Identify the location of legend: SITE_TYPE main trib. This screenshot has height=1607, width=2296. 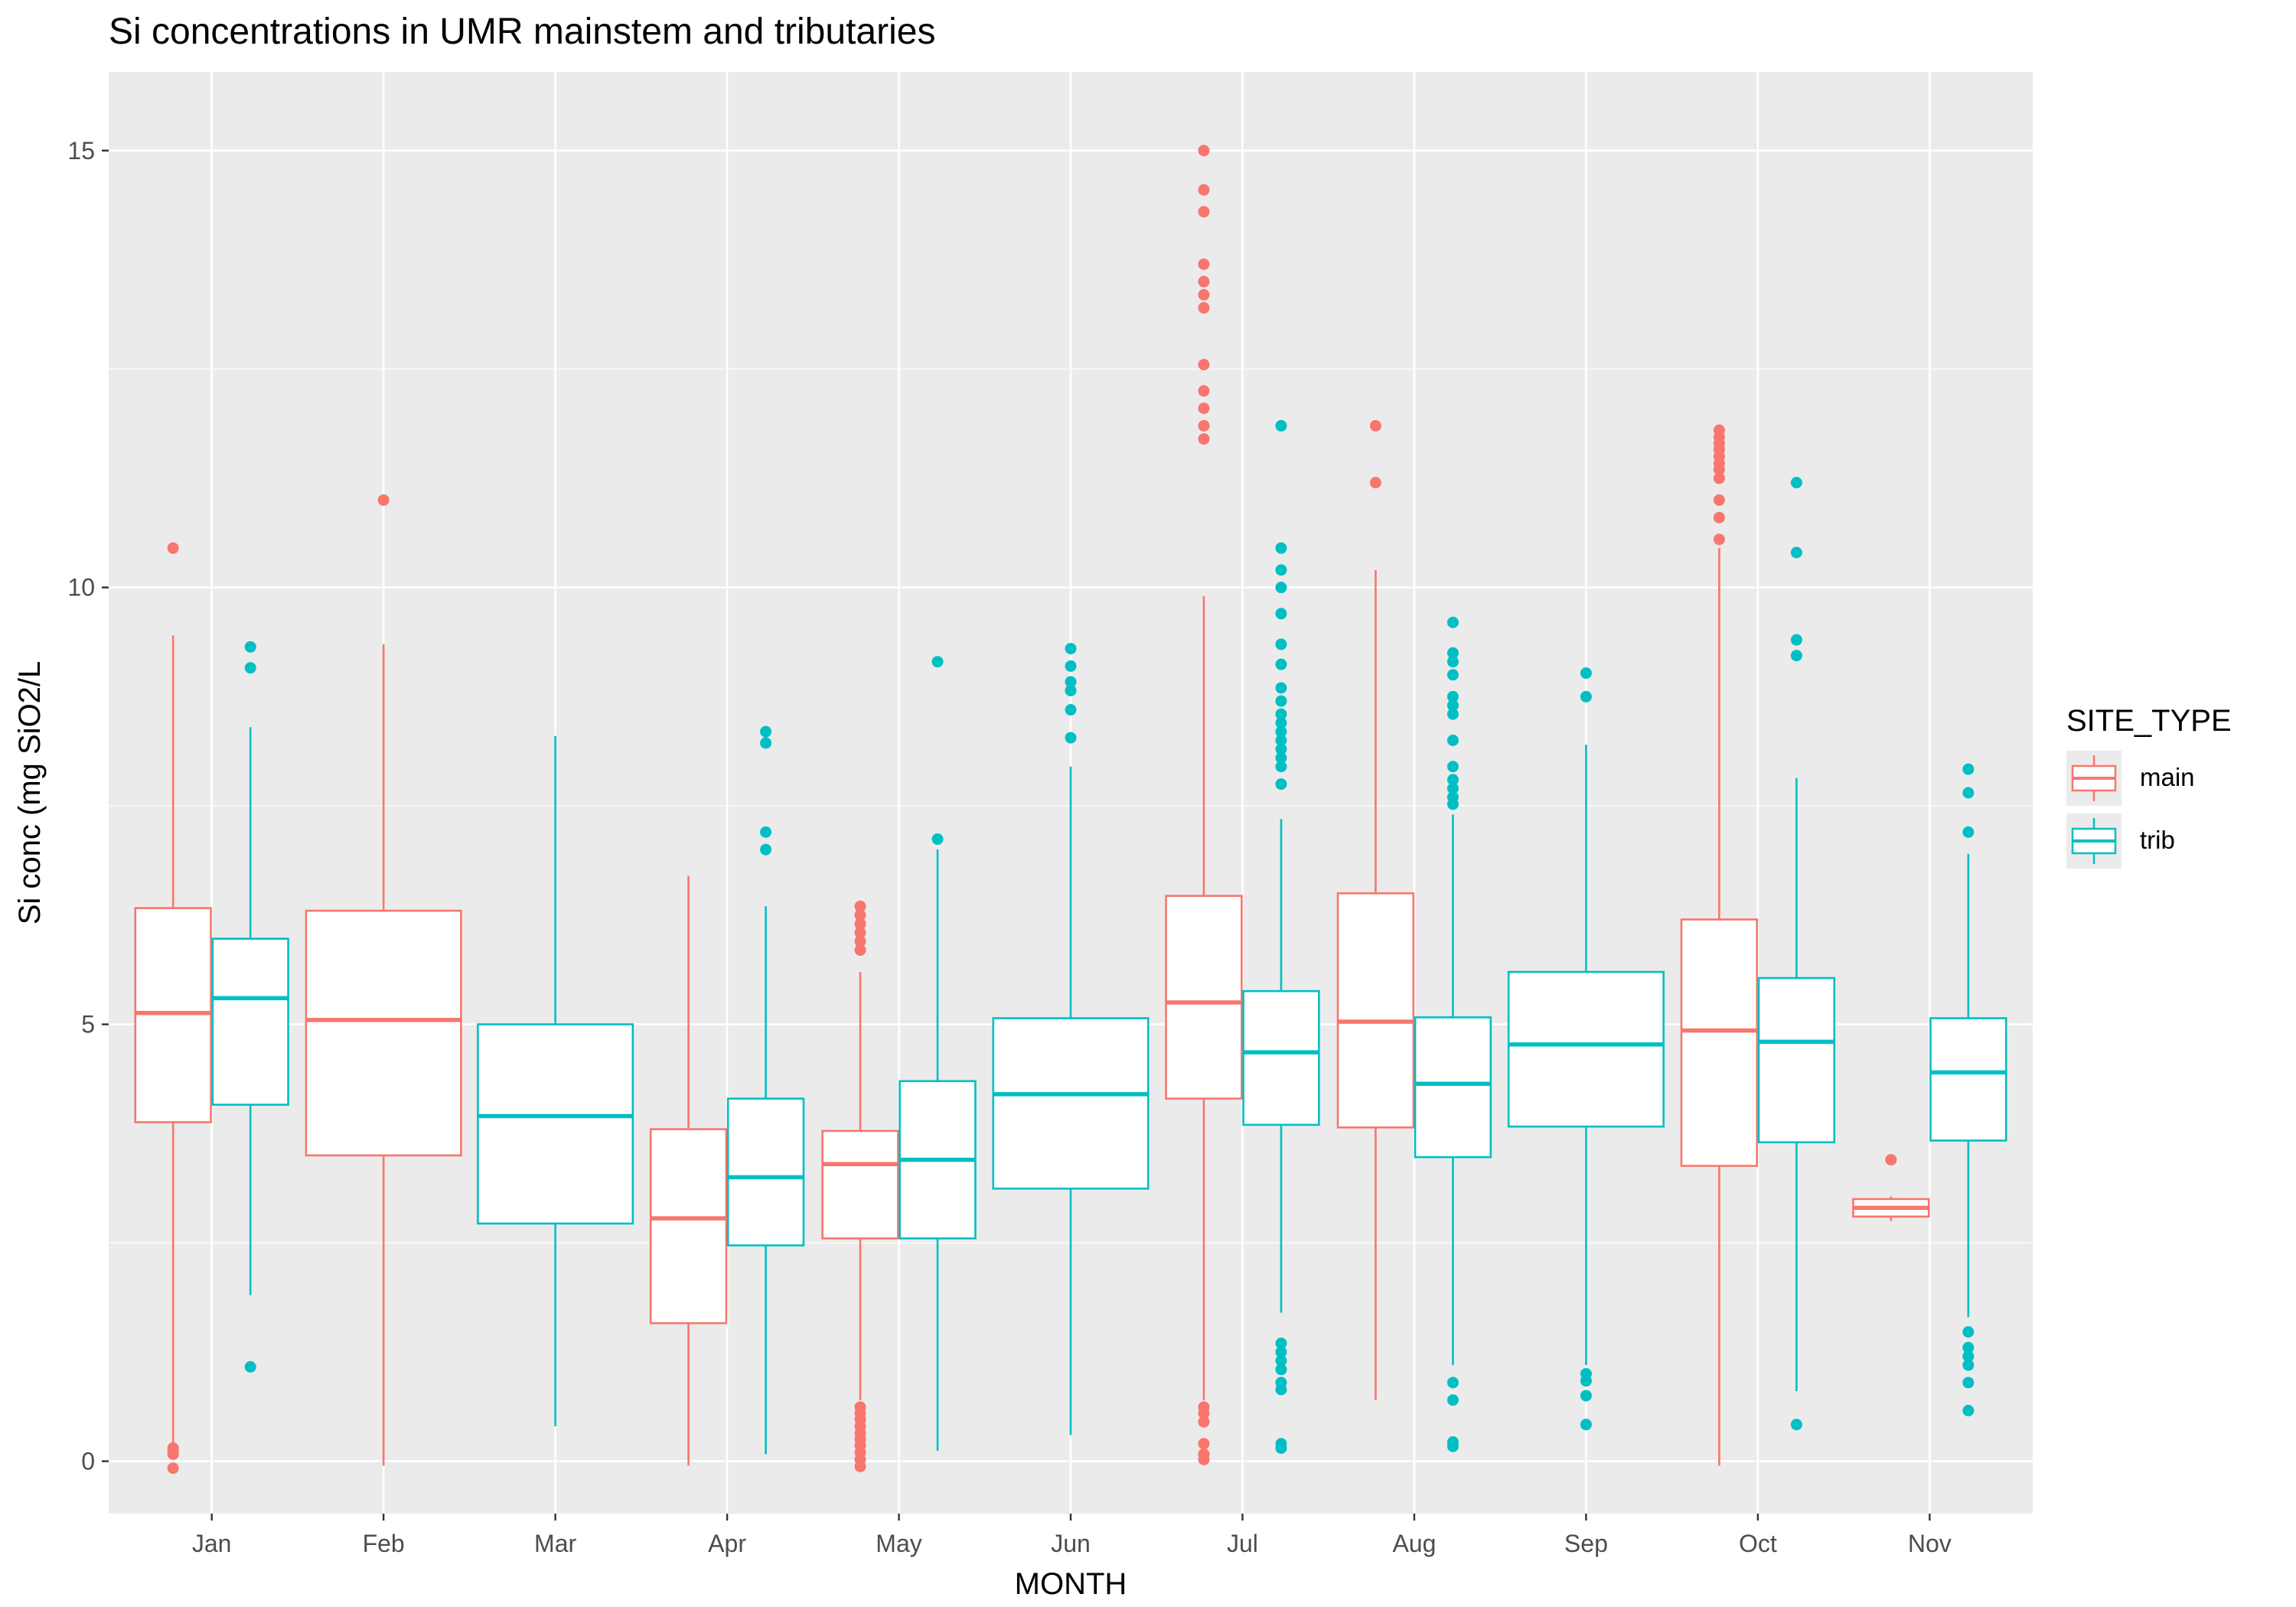
(2149, 787).